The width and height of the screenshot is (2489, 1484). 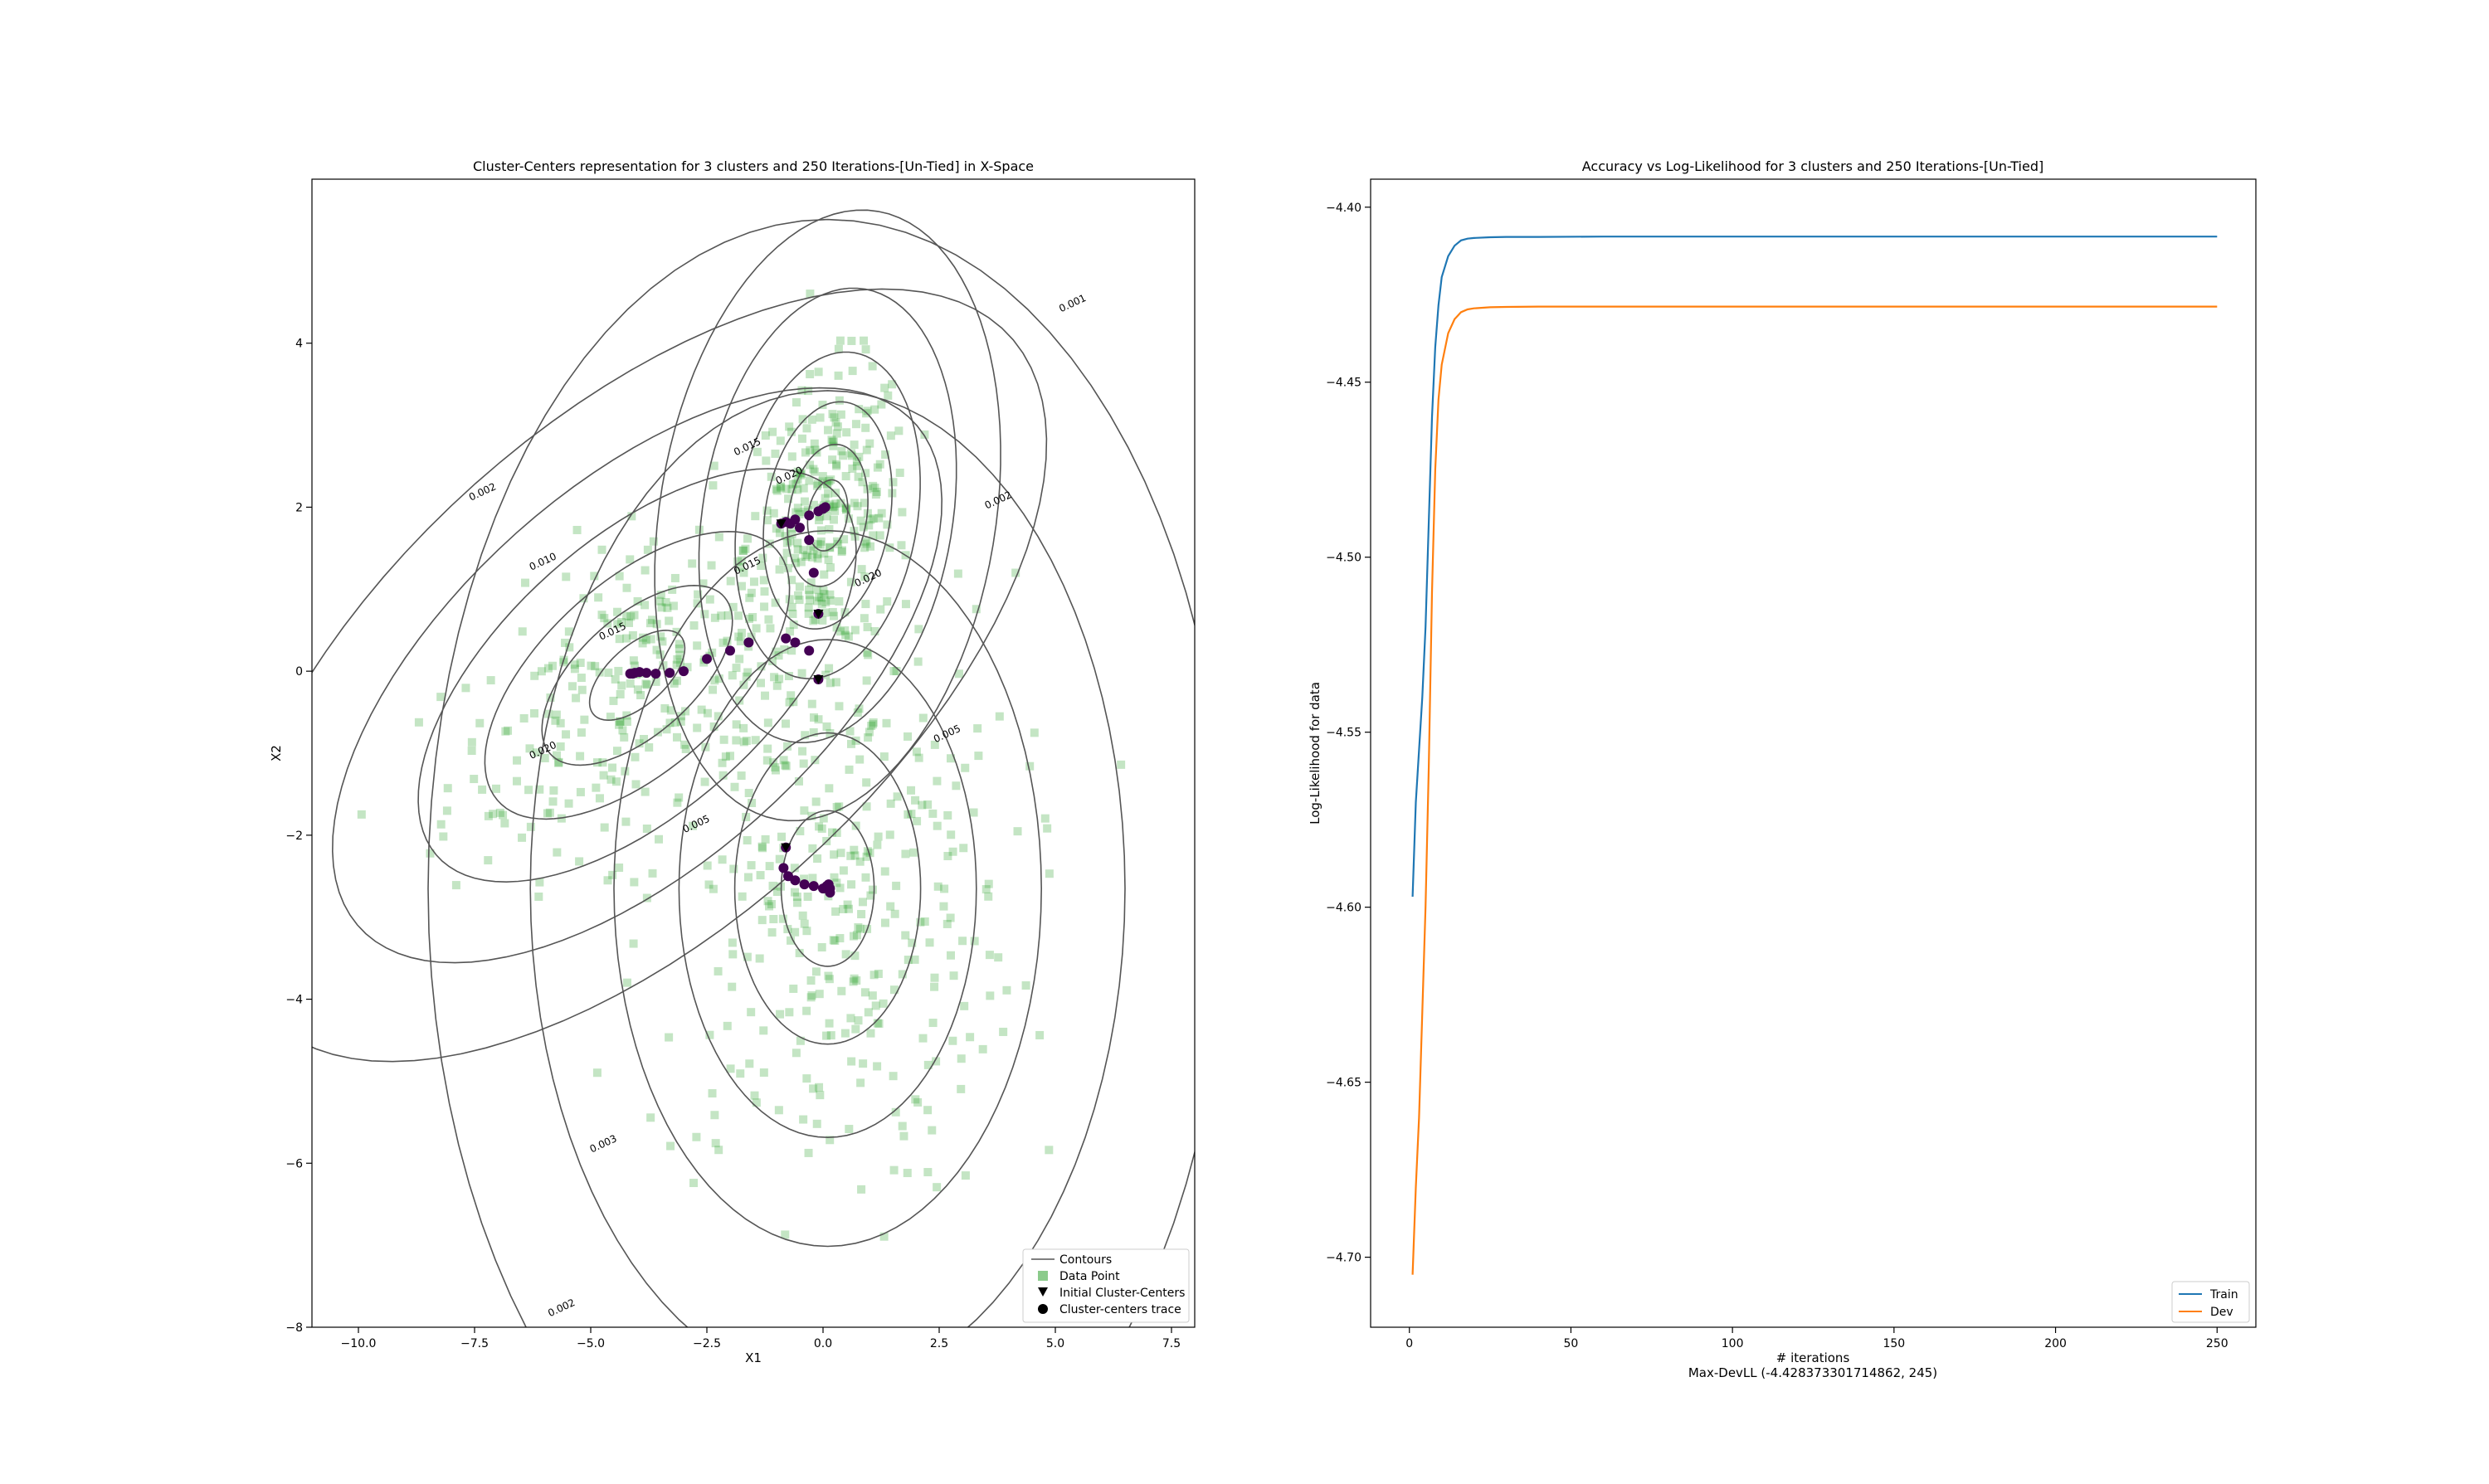 I want to click on legend-dev-label: Dev, so click(x=2221, y=1312).